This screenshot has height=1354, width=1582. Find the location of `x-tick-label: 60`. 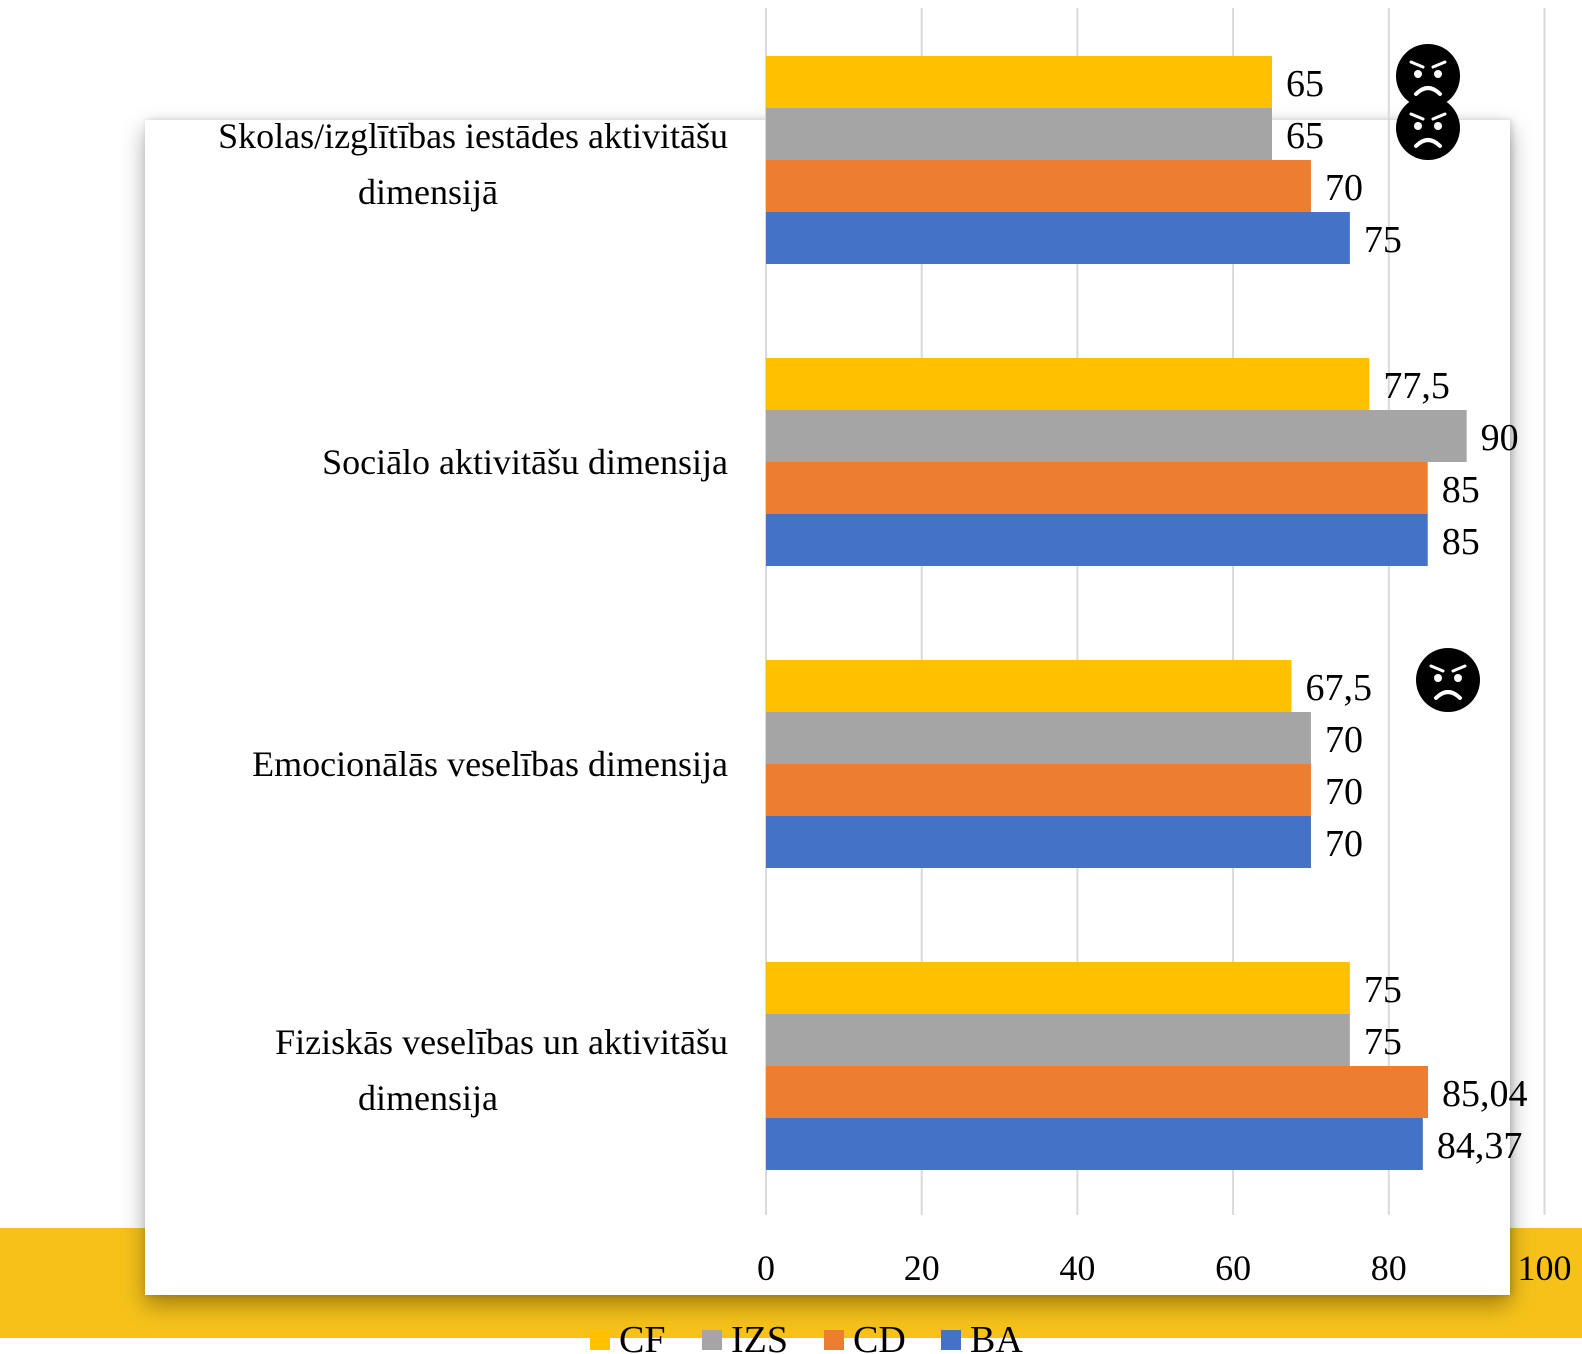

x-tick-label: 60 is located at coordinates (1233, 1268).